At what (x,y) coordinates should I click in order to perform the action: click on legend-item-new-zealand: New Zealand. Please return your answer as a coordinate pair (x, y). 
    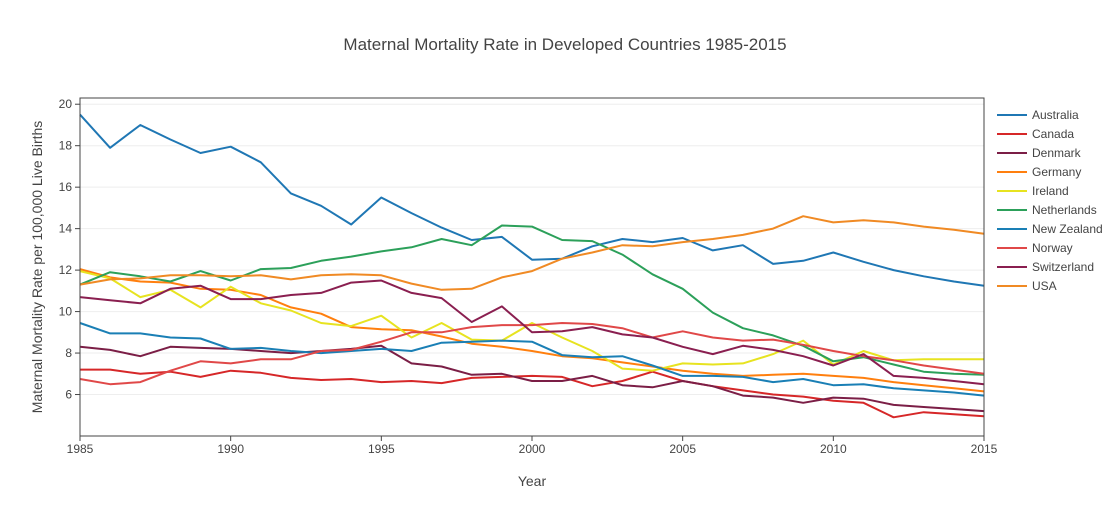
    Looking at the image, I should click on (1050, 229).